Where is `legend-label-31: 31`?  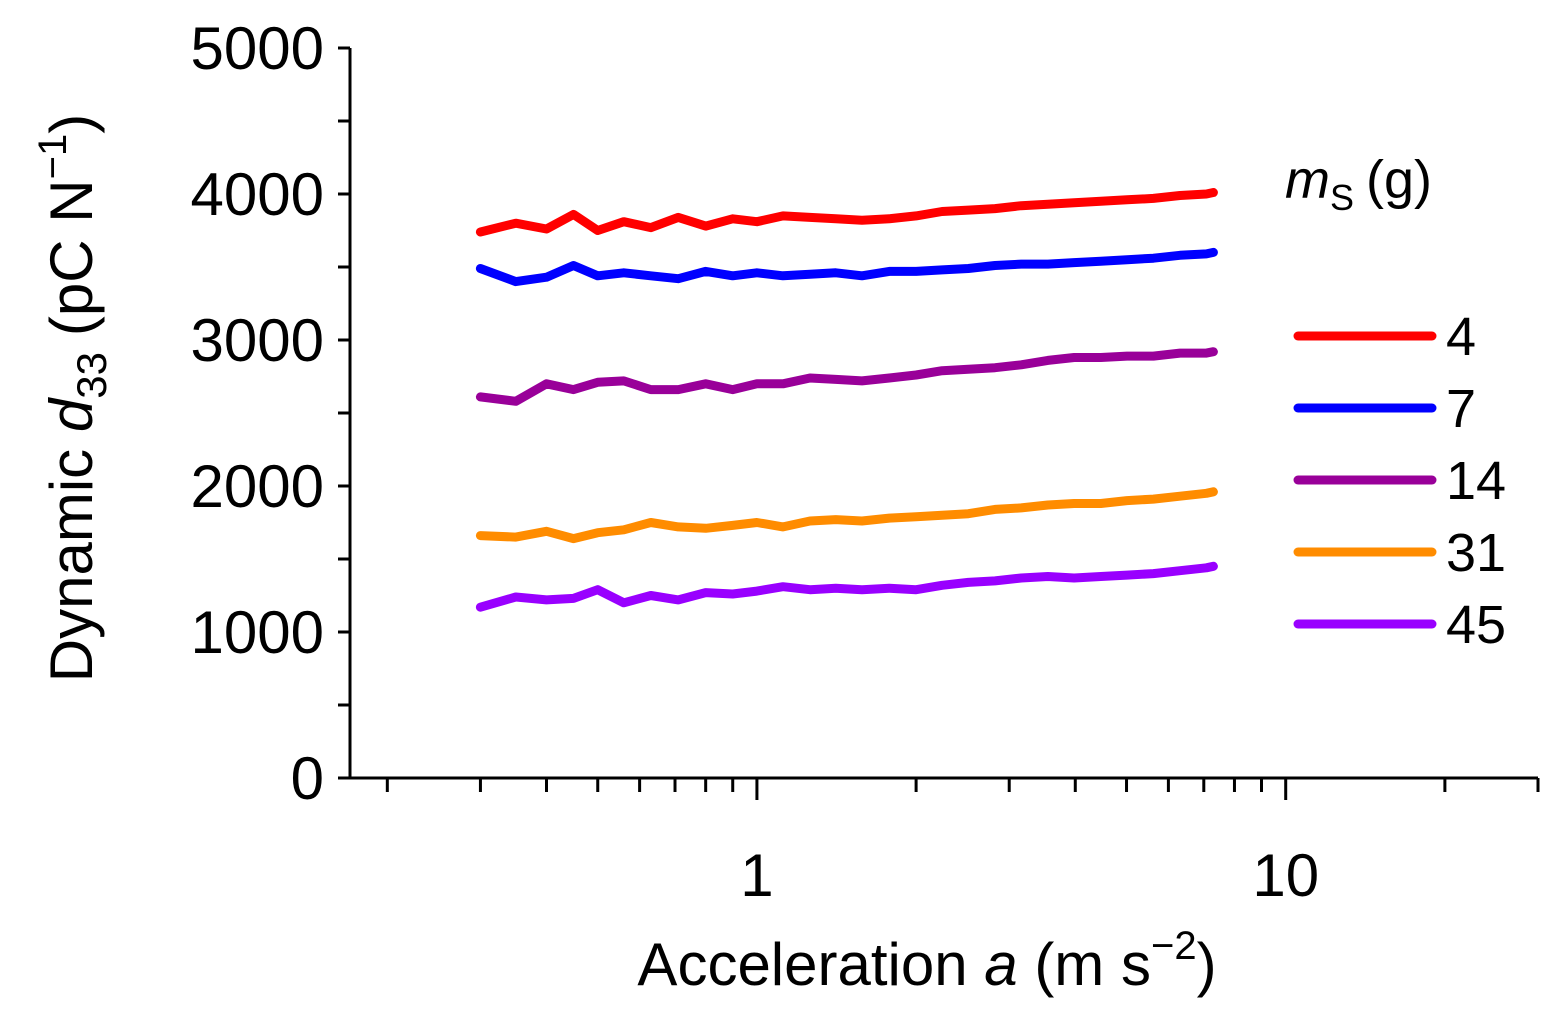
legend-label-31: 31 is located at coordinates (1476, 553).